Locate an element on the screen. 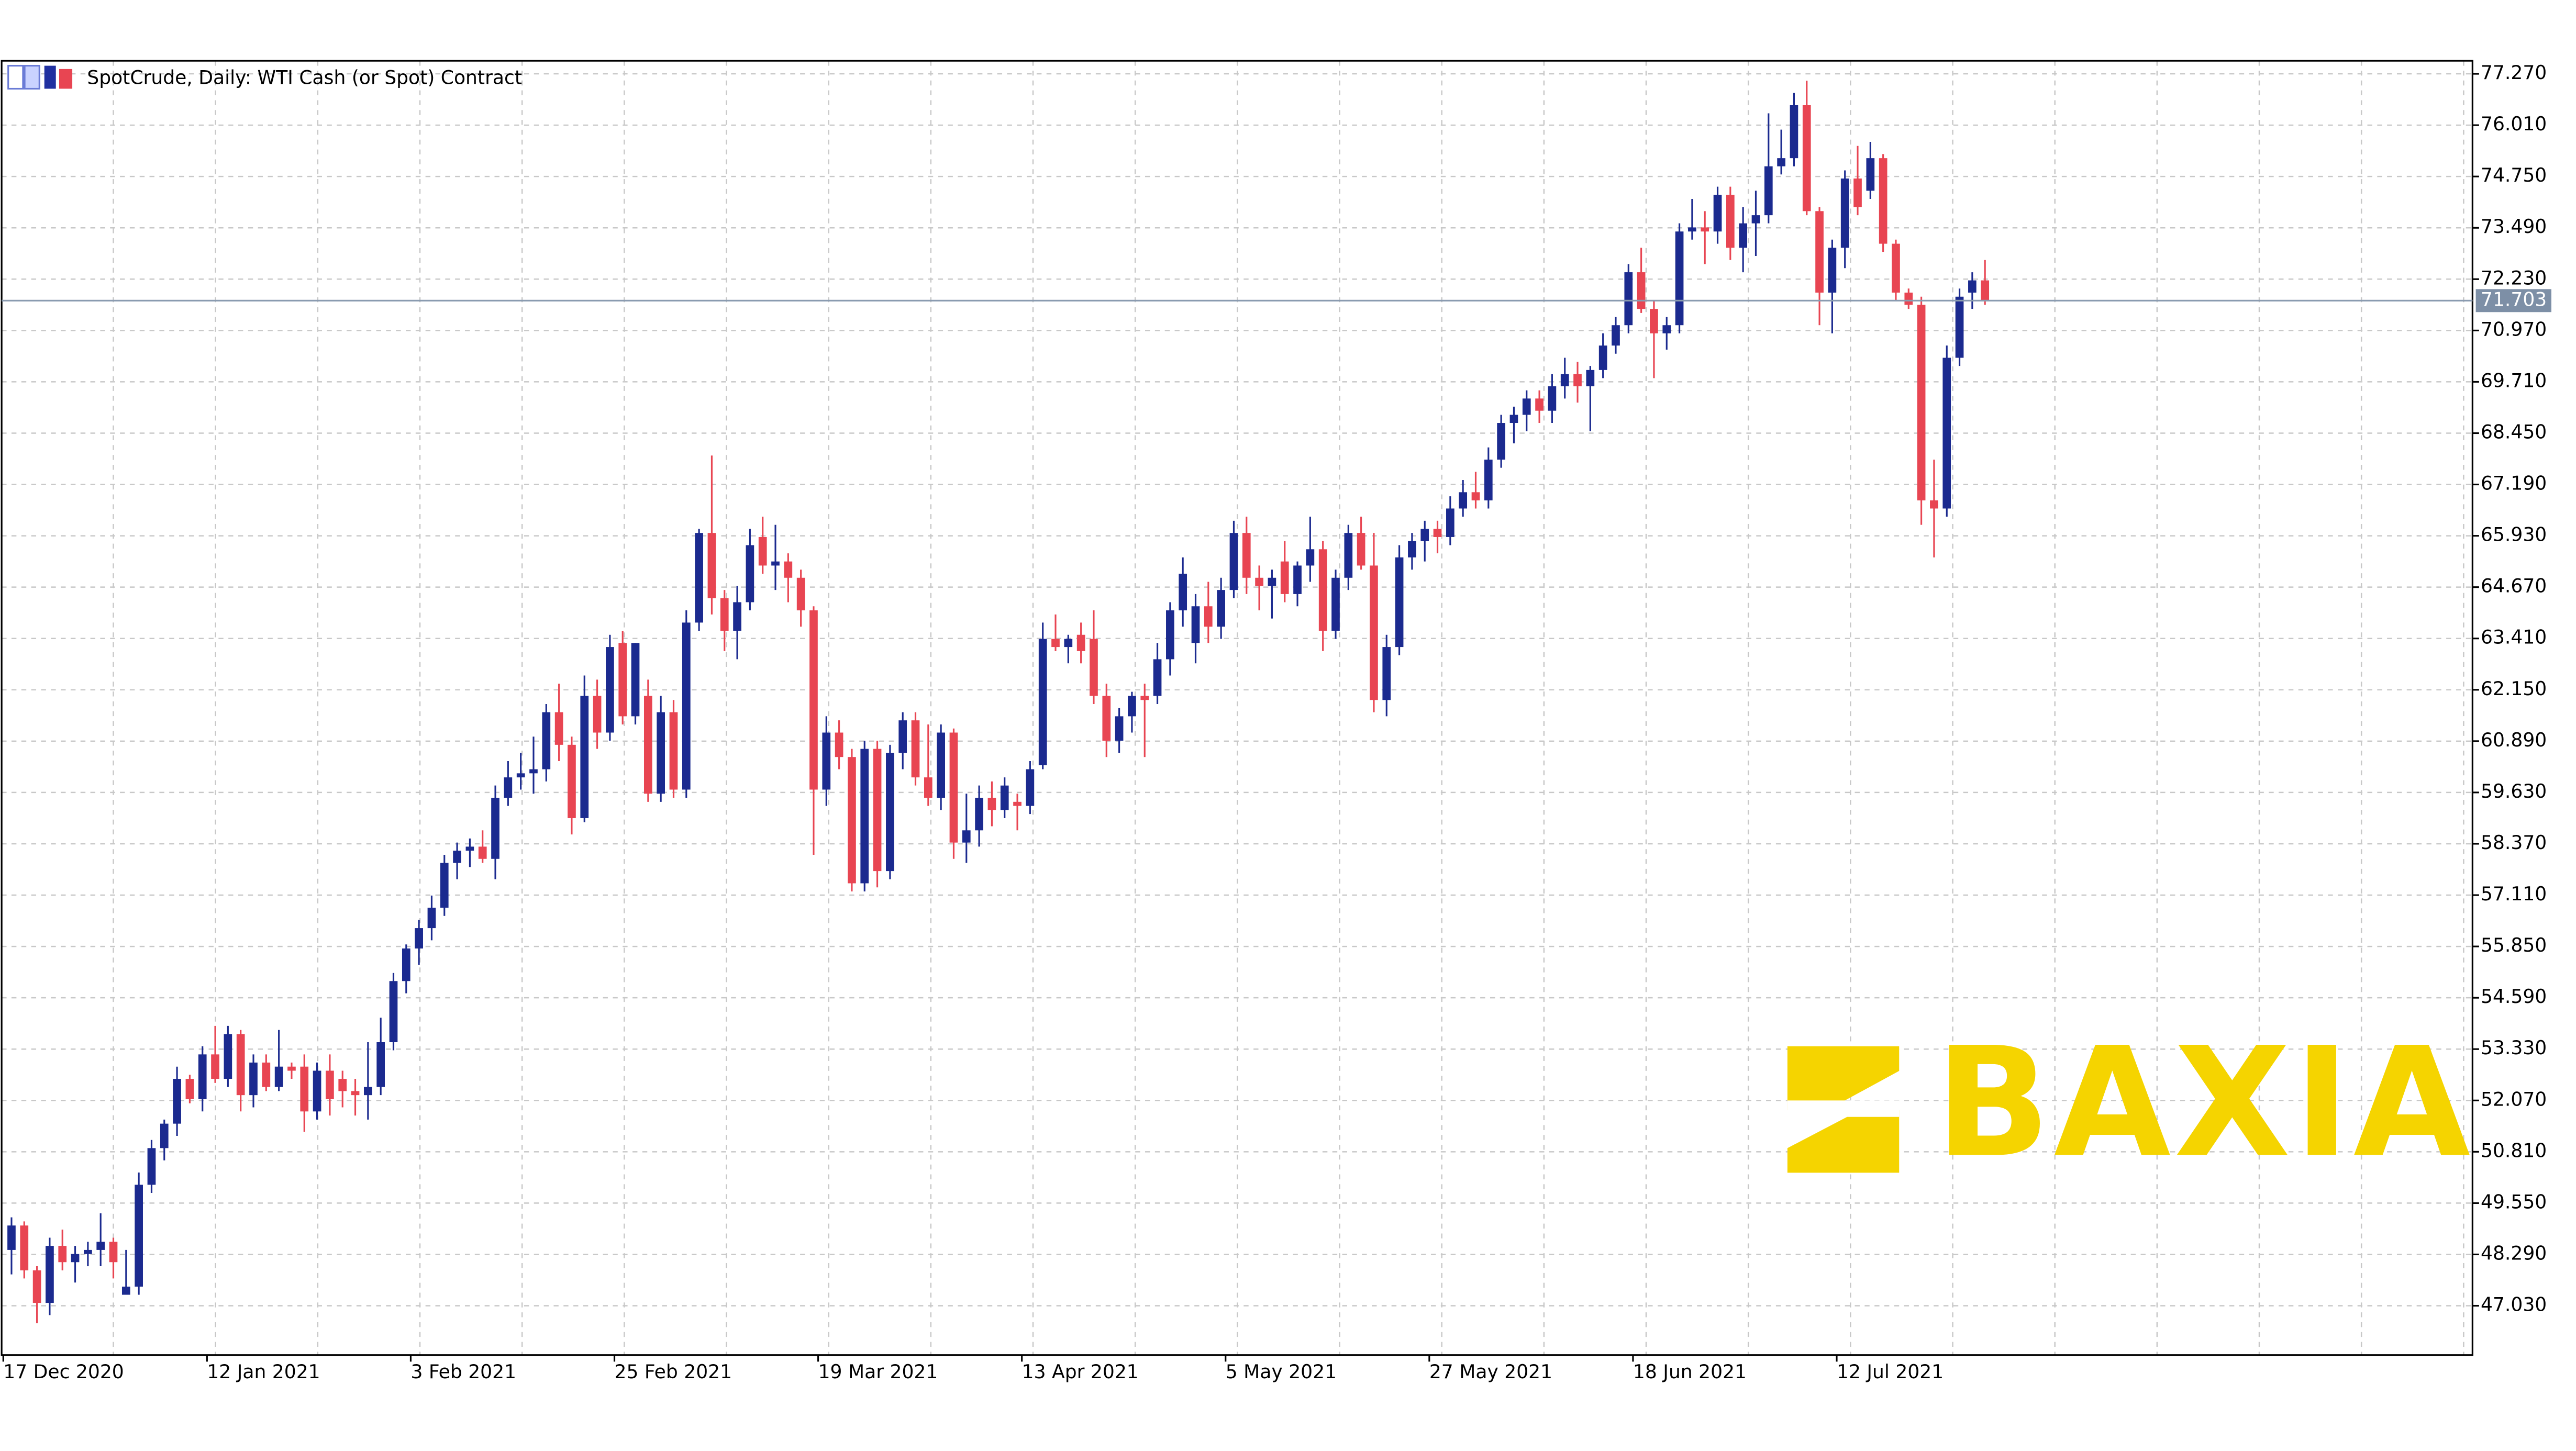  y-tick-label: 50.810 is located at coordinates (2514, 1151).